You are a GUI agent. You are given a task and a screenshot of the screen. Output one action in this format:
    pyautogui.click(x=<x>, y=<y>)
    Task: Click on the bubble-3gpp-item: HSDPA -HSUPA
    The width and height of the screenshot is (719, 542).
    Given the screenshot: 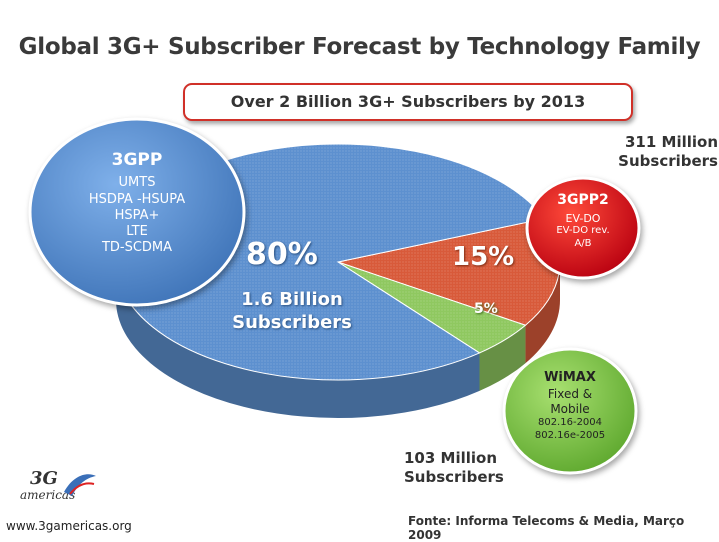 What is the action you would take?
    pyautogui.click(x=137, y=199)
    